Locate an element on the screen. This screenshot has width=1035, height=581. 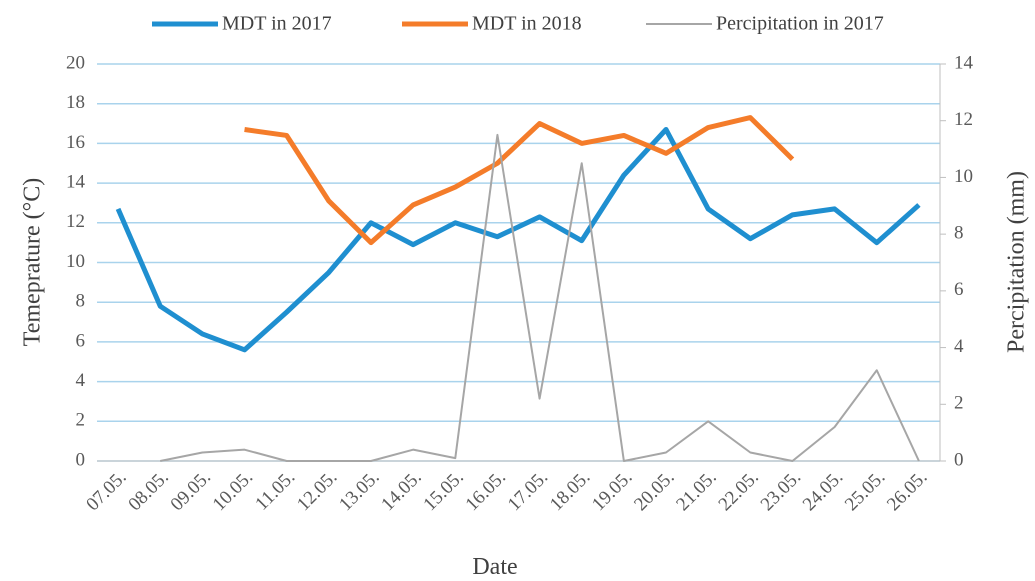
y2-tick-label: 0 is located at coordinates (959, 459).